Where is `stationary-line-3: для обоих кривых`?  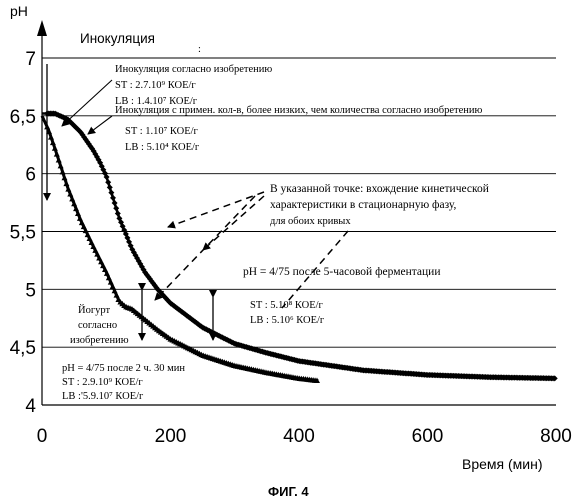 stationary-line-3: для обоих кривых is located at coordinates (310, 221).